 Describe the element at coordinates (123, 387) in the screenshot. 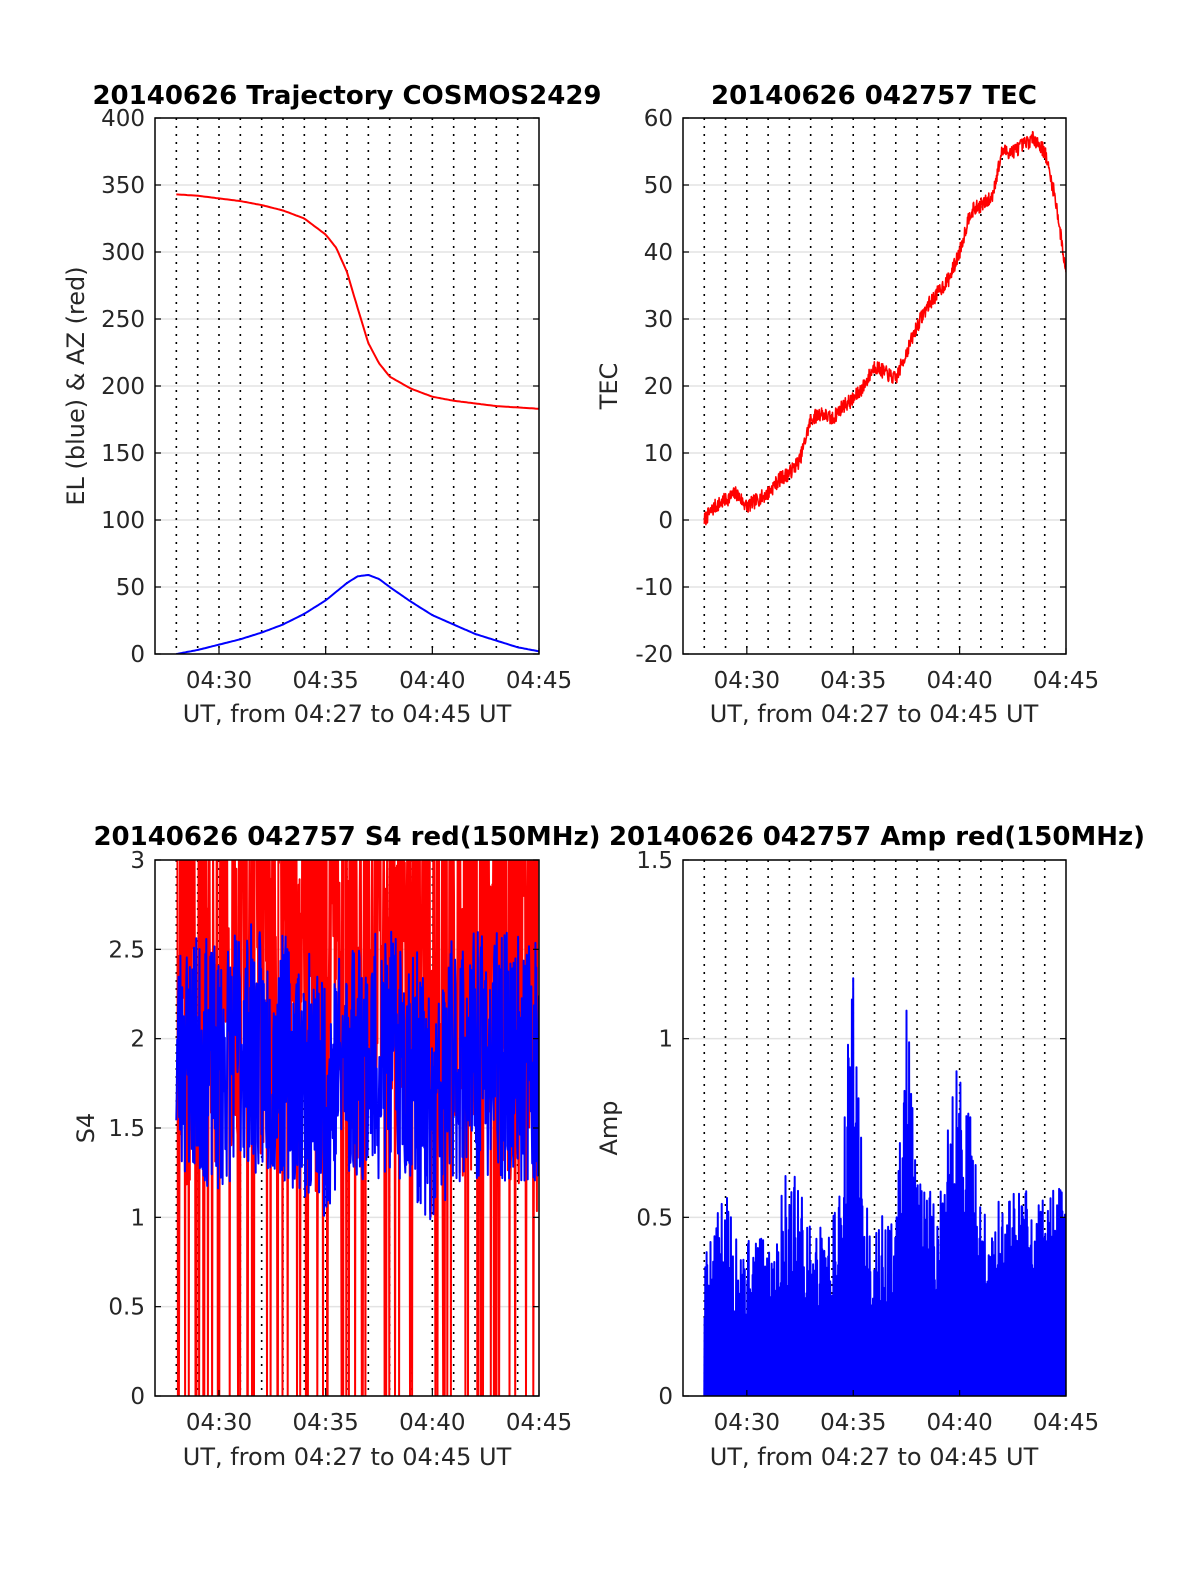

I see `panel-trajectory-ytick-label: 200` at that location.